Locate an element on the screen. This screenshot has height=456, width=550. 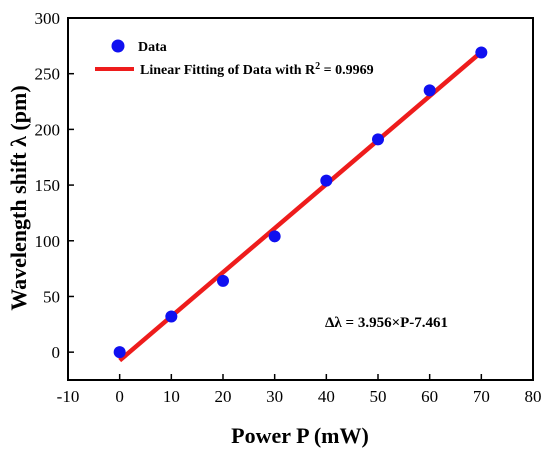
x-tick-label: 10 is located at coordinates (171, 396).